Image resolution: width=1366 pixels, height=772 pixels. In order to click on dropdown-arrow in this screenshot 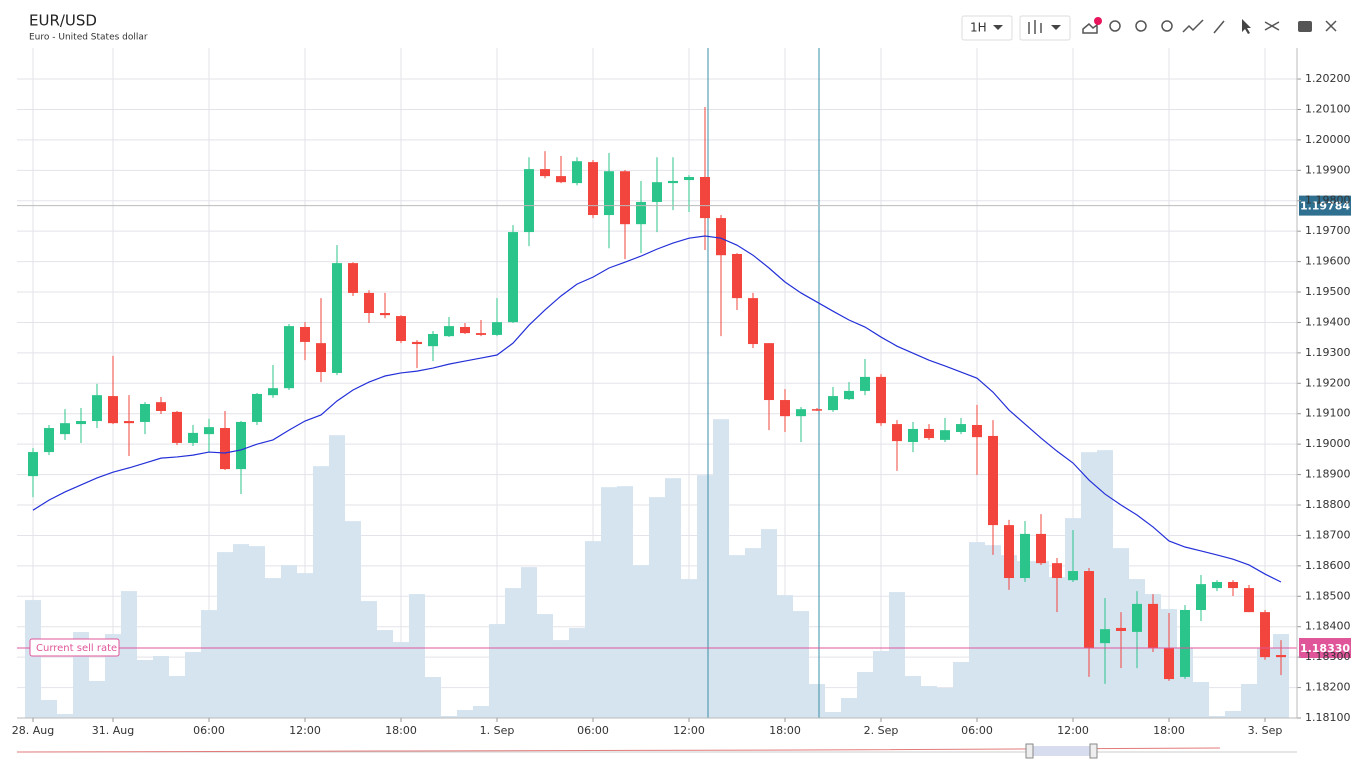, I will do `click(998, 27)`.